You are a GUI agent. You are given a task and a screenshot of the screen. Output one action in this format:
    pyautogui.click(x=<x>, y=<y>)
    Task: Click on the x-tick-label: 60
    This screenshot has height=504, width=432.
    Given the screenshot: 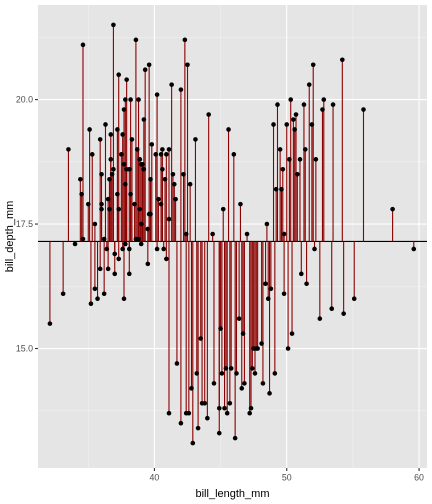 What is the action you would take?
    pyautogui.click(x=419, y=478)
    